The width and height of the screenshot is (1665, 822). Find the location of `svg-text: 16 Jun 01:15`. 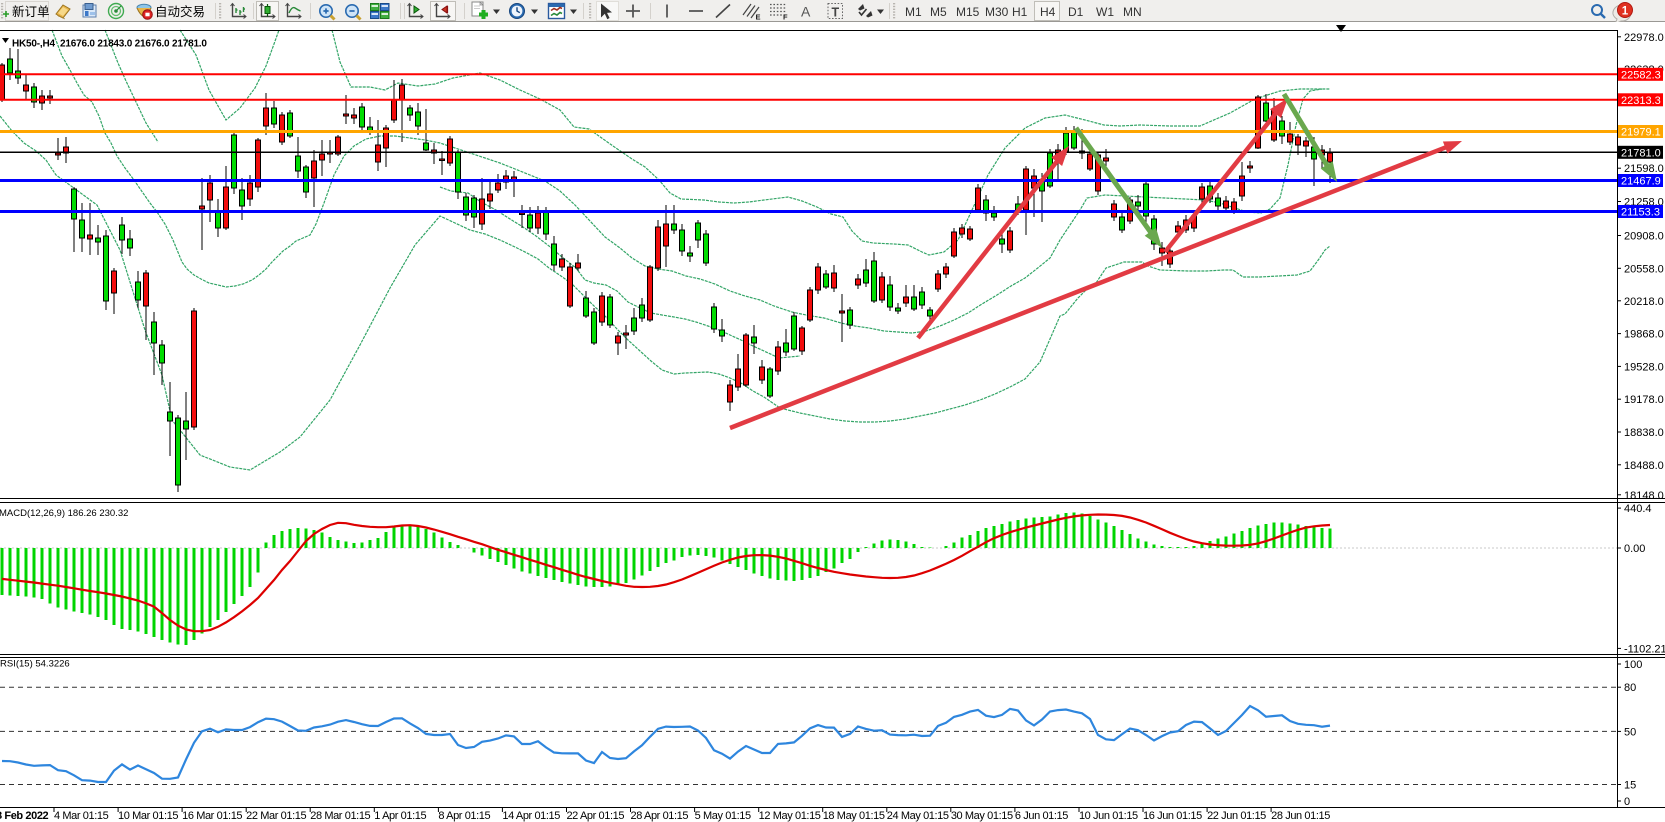

svg-text: 16 Jun 01:15 is located at coordinates (1172, 816).